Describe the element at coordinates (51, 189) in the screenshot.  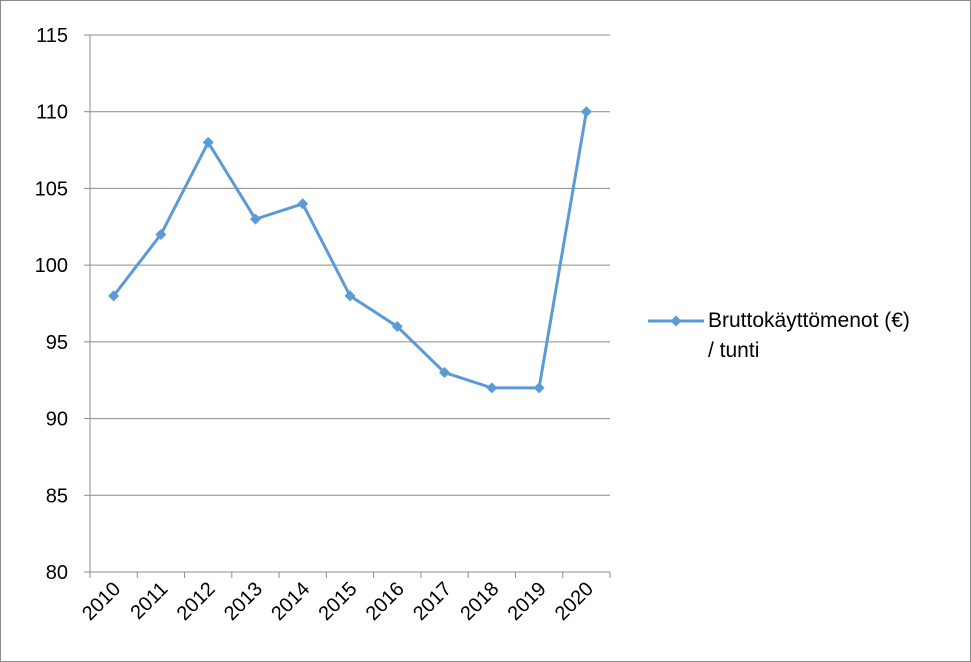
I see `y-tick-label-105: 105` at that location.